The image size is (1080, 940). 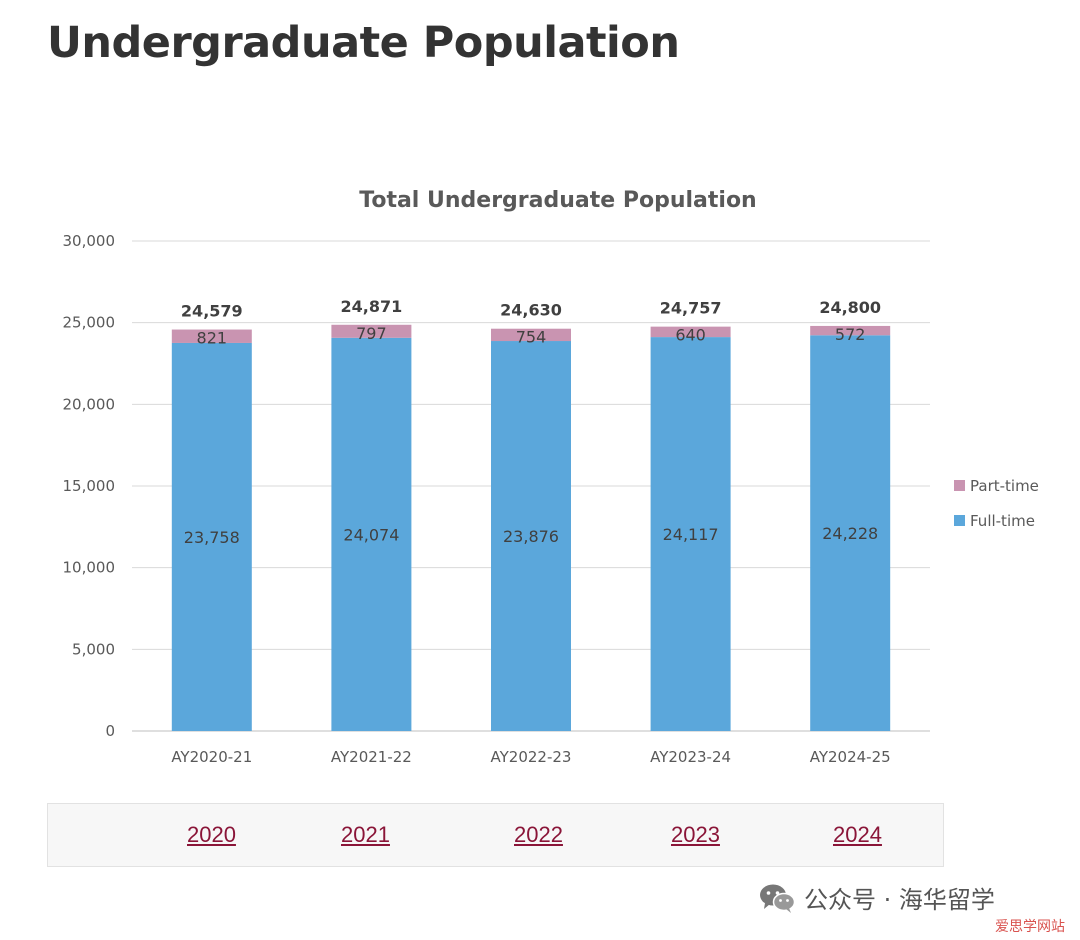 I want to click on data-label-full-time: 23,758, so click(x=212, y=537).